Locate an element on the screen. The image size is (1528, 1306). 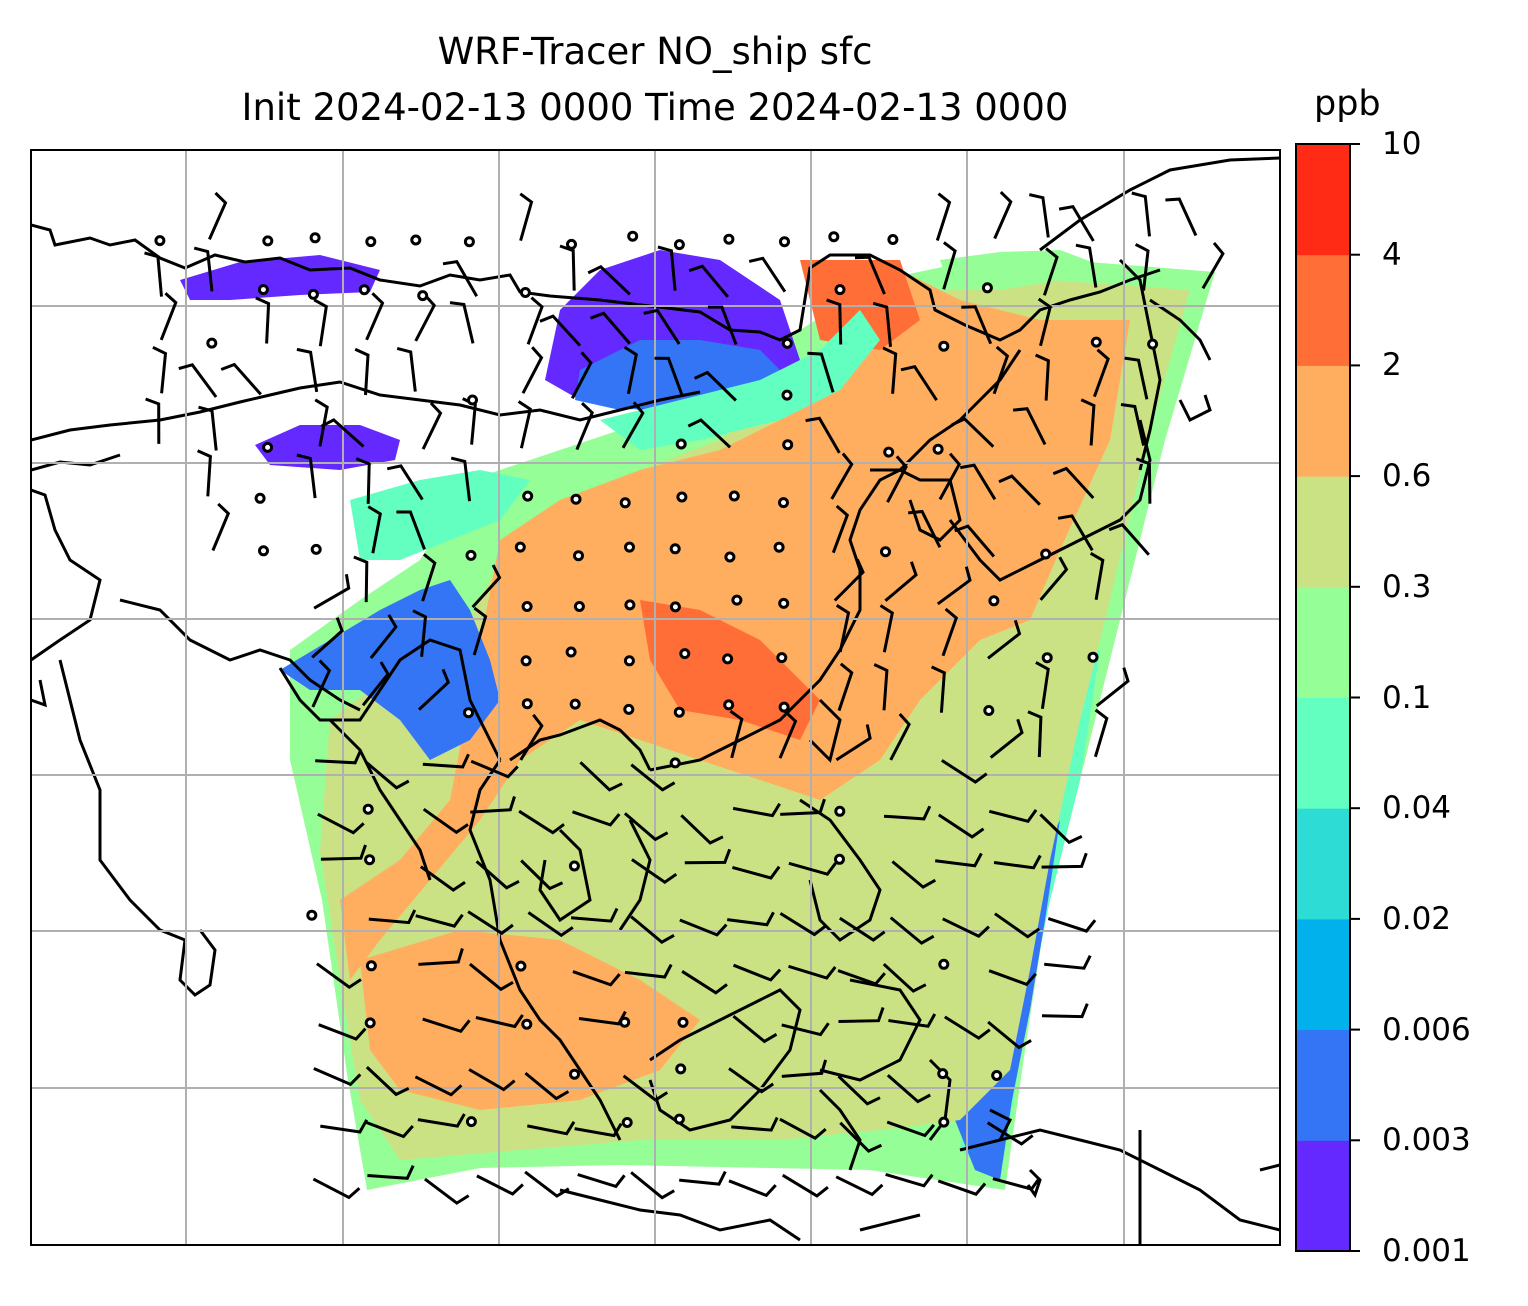
colorbar-tick-label: 4 is located at coordinates (1392, 254).